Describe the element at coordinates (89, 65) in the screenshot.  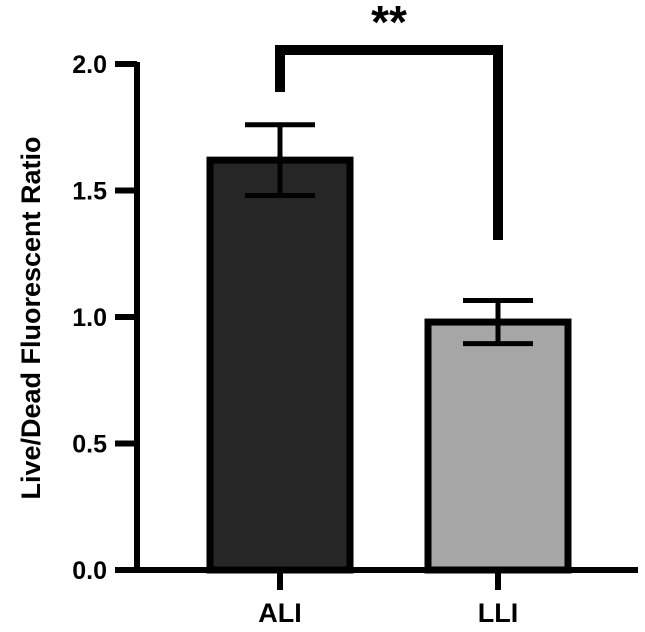
I see `y-tick-label: 2.0` at that location.